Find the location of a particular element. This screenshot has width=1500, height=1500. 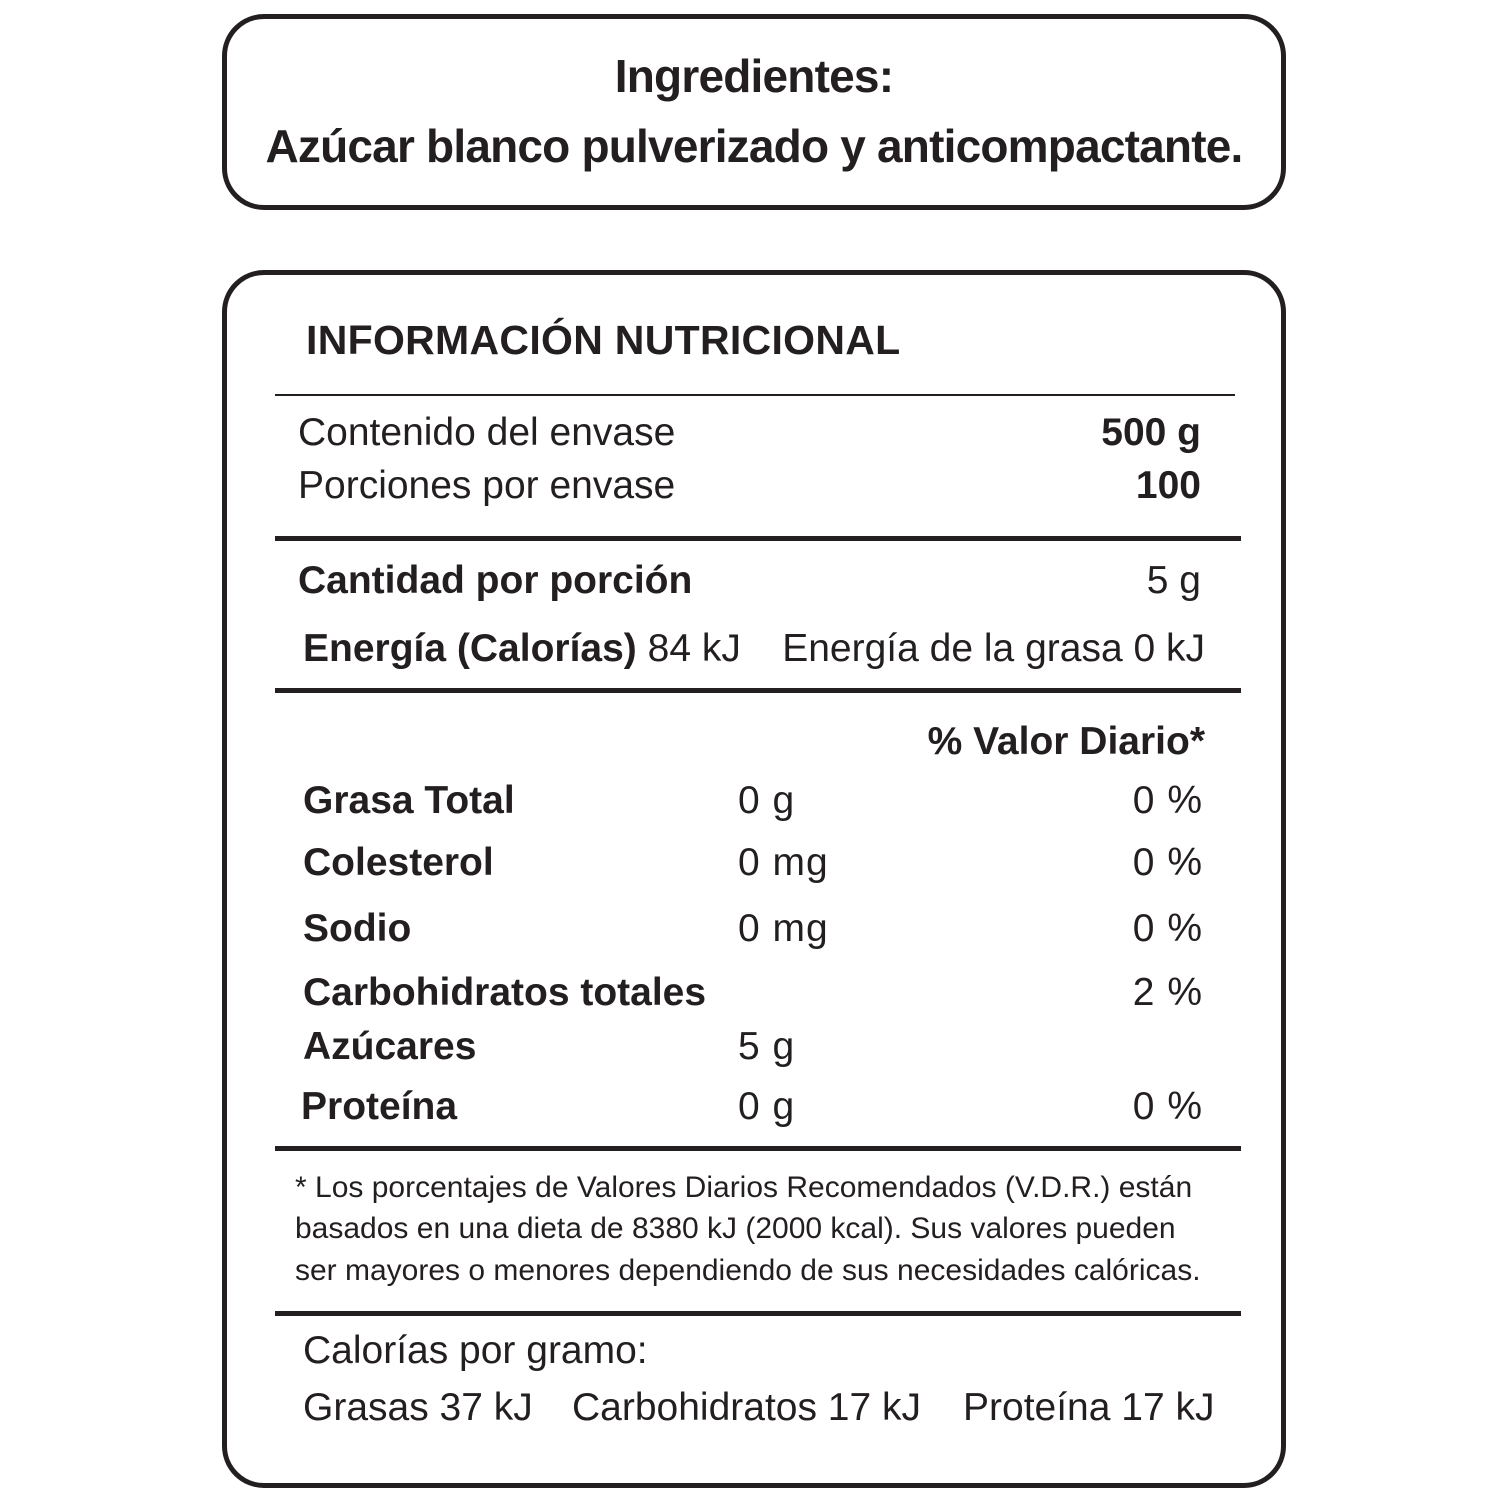

nutrition-title: INFORMACIÓN NUTRICIONAL is located at coordinates (603, 340).